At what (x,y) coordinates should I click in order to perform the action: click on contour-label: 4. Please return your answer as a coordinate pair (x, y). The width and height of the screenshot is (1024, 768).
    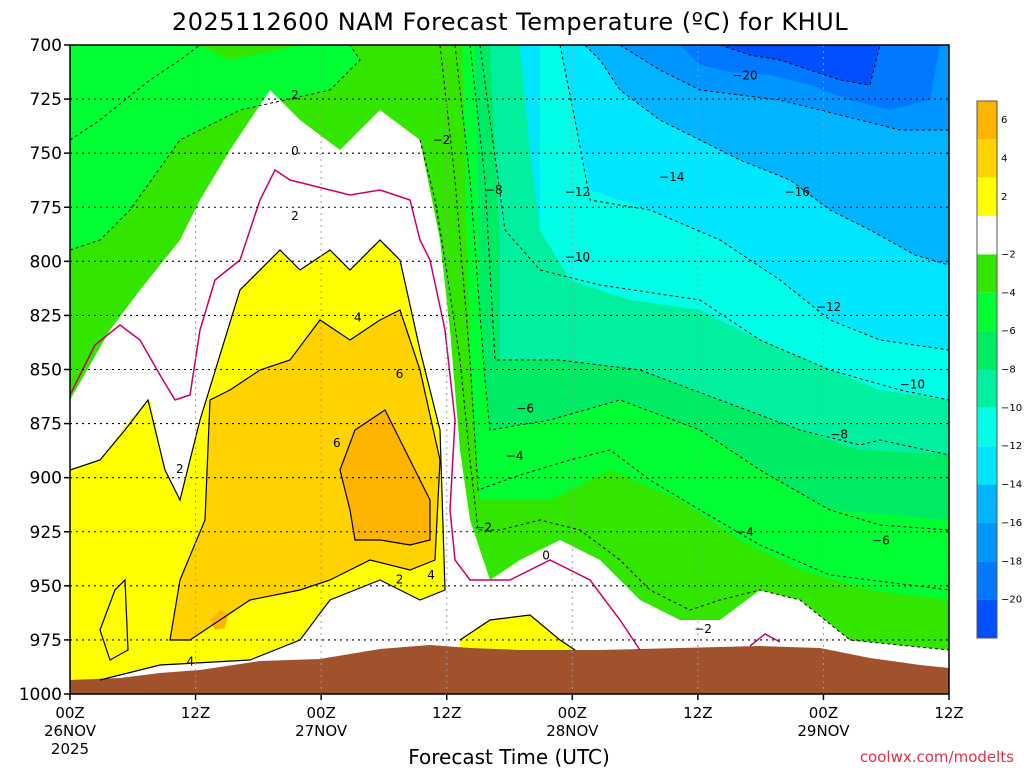
    Looking at the image, I should click on (191, 662).